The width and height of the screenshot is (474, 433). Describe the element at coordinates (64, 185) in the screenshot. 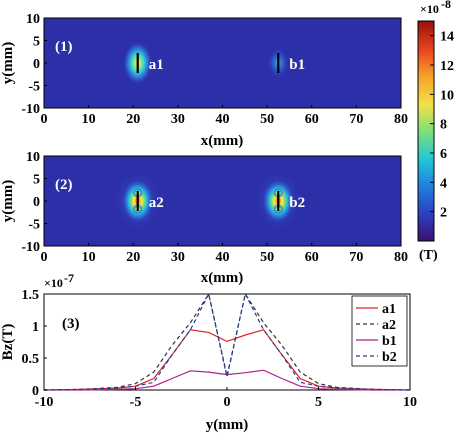

I see `panel-label-2: (2)` at that location.